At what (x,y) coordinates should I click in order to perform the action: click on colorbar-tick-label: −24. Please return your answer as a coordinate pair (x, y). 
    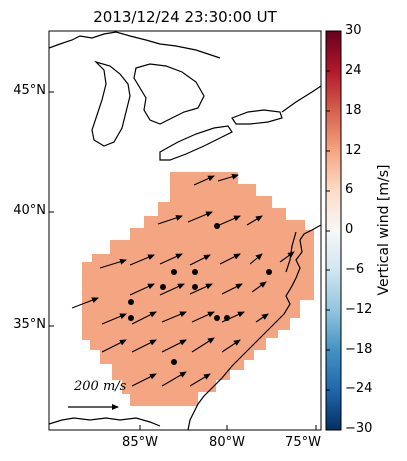
    Looking at the image, I should click on (359, 388).